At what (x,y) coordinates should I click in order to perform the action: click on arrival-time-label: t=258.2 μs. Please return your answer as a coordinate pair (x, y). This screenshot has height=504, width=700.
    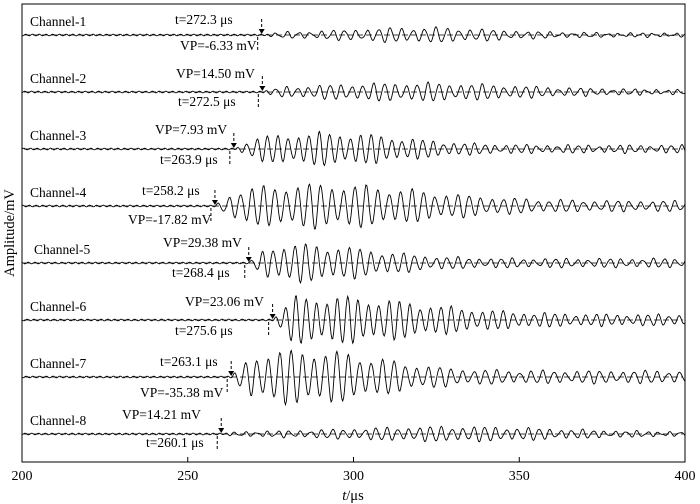
    Looking at the image, I should click on (171, 190).